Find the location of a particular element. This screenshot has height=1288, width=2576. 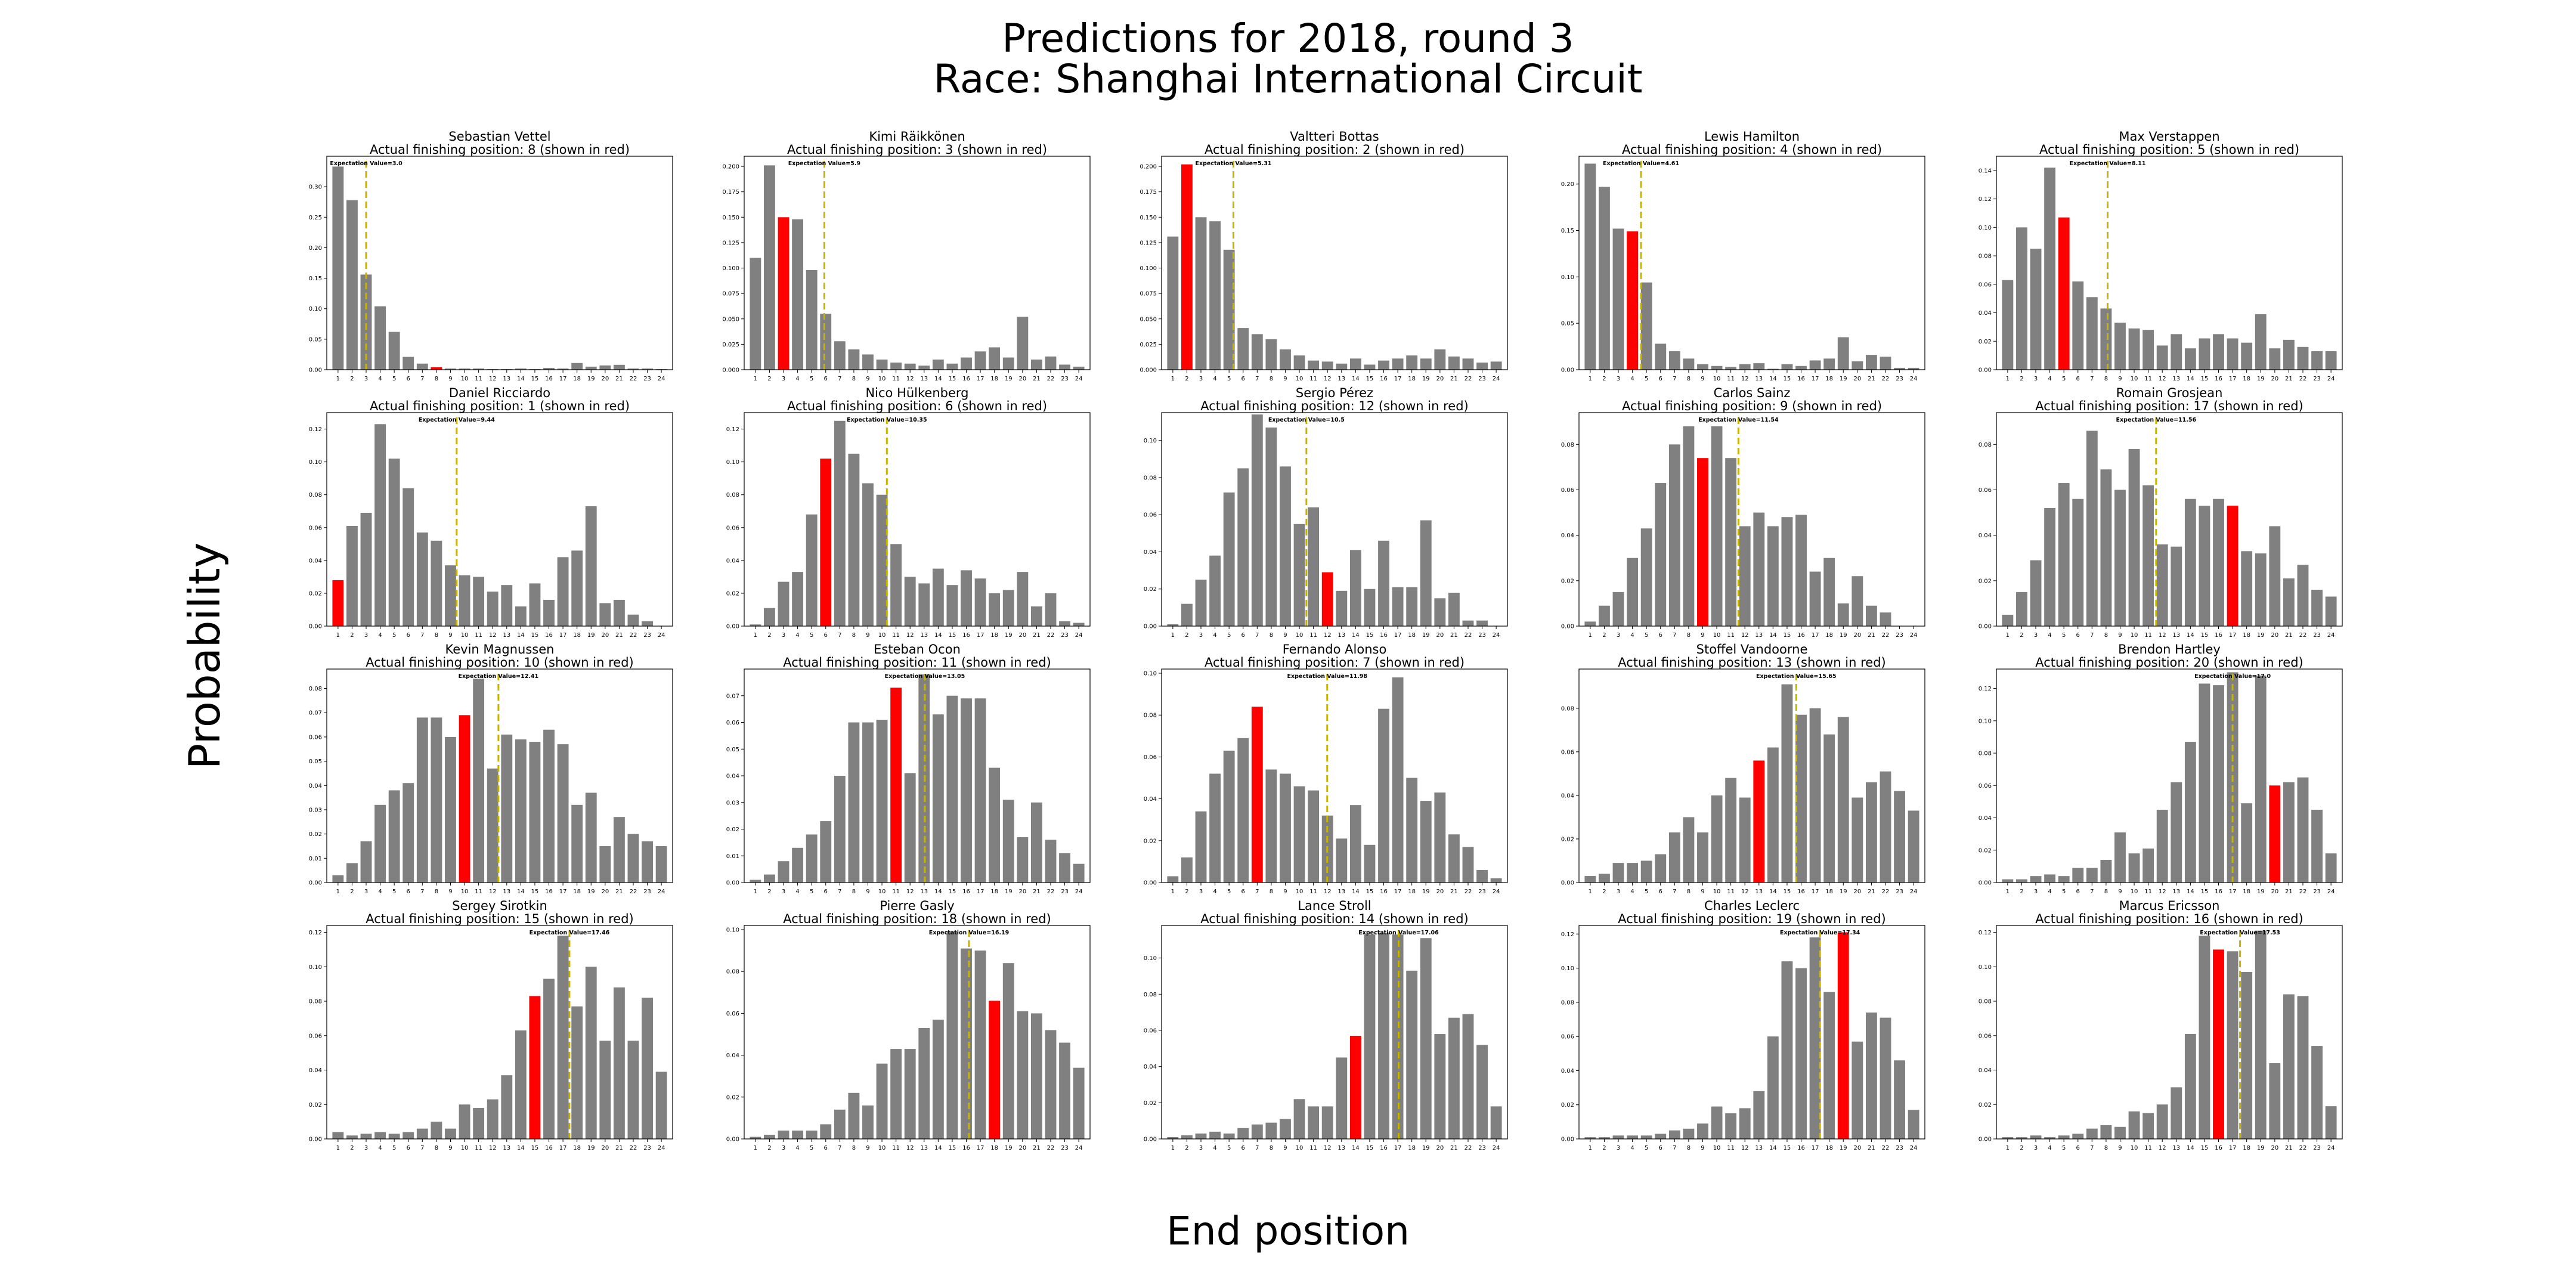

x-tick-label: 4 is located at coordinates (2049, 636).